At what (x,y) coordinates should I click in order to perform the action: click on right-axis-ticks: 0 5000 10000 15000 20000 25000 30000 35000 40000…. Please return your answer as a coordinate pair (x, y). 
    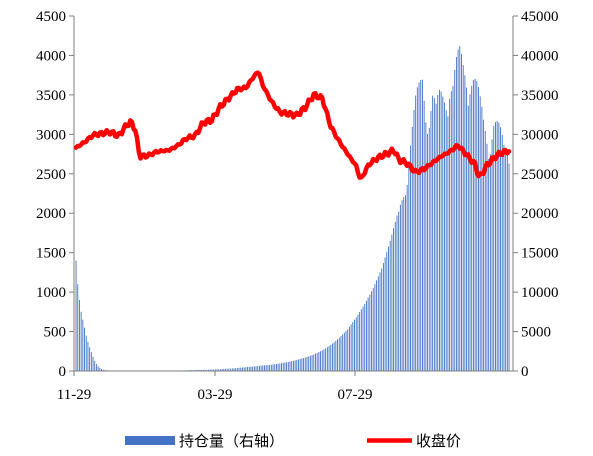
    Looking at the image, I should click on (536, 194).